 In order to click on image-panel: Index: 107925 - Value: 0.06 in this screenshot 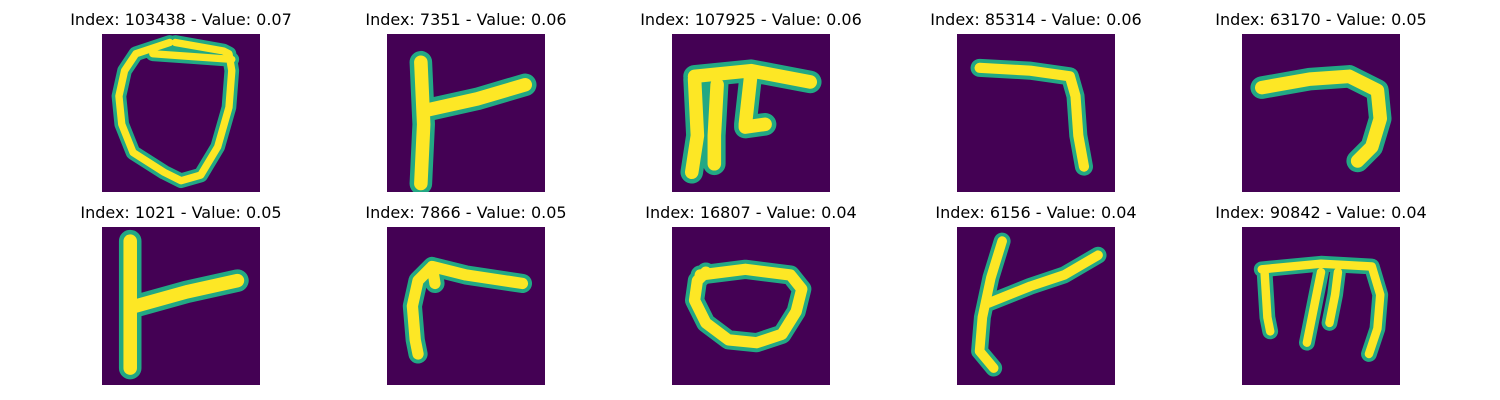, I will do `click(751, 100)`.